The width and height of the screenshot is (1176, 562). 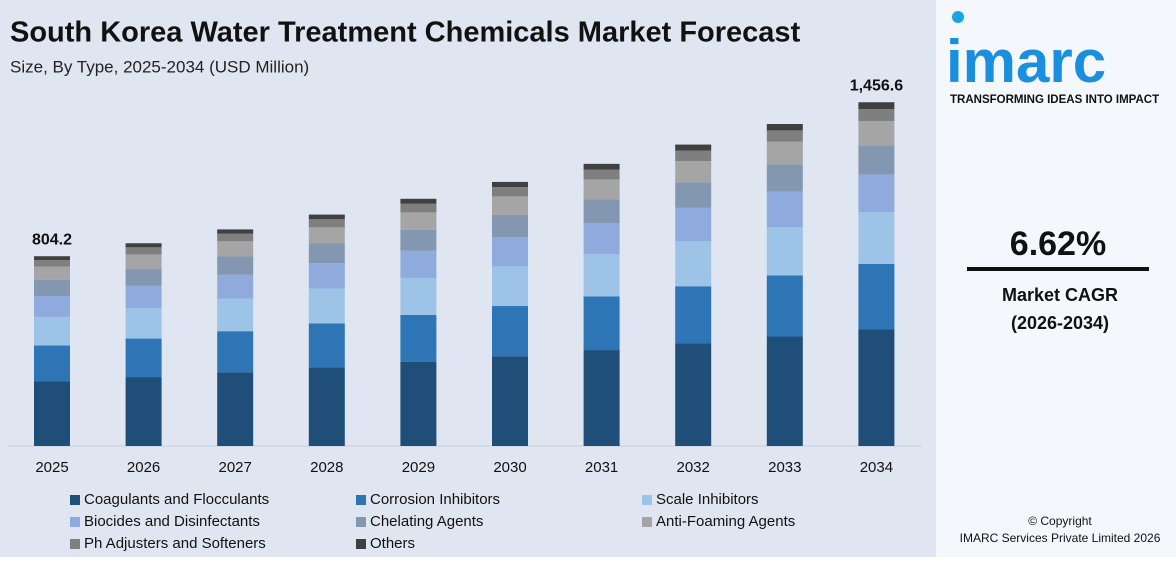 I want to click on legend-label: Coagulants and Flocculants, so click(x=176, y=499).